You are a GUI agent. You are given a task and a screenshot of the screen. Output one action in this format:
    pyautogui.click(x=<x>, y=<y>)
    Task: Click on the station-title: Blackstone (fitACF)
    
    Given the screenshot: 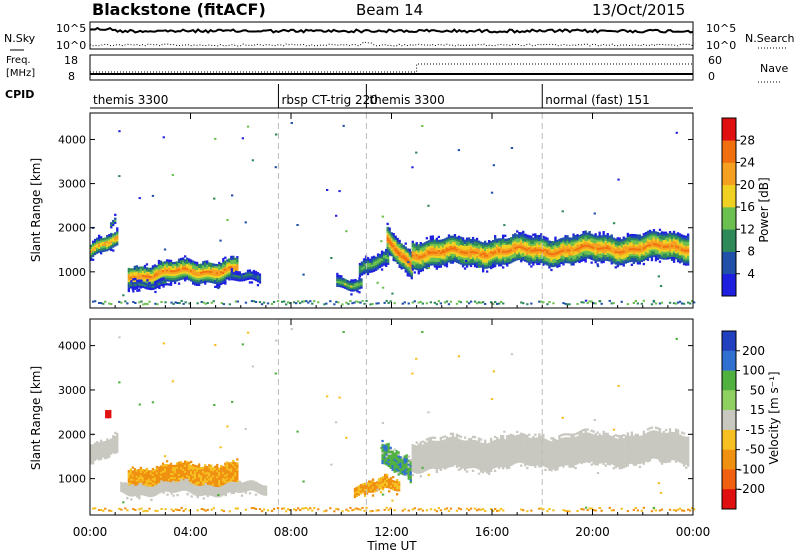 What is the action you would take?
    pyautogui.click(x=179, y=9)
    